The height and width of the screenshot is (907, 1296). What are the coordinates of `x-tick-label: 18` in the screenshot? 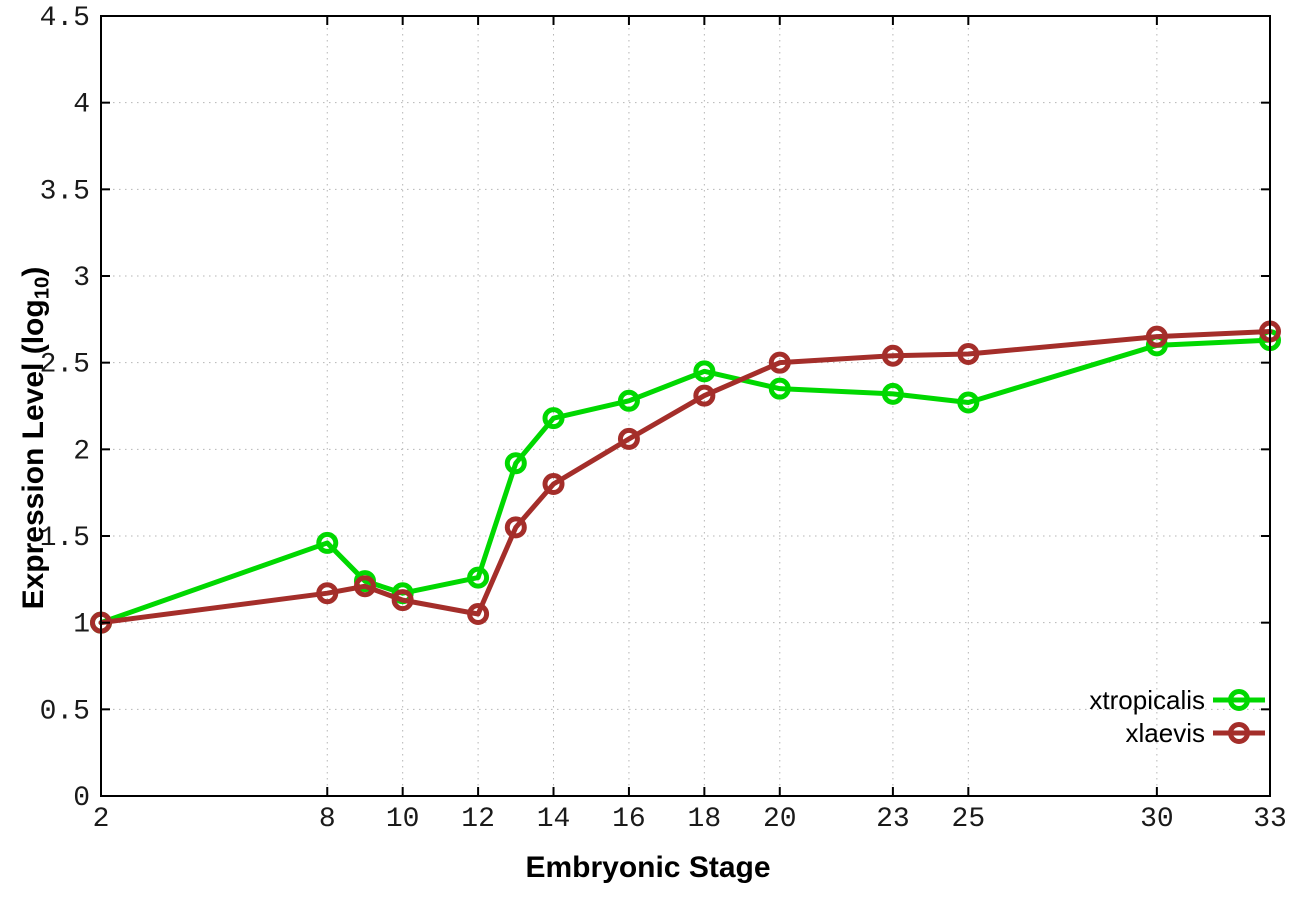 It's located at (705, 819).